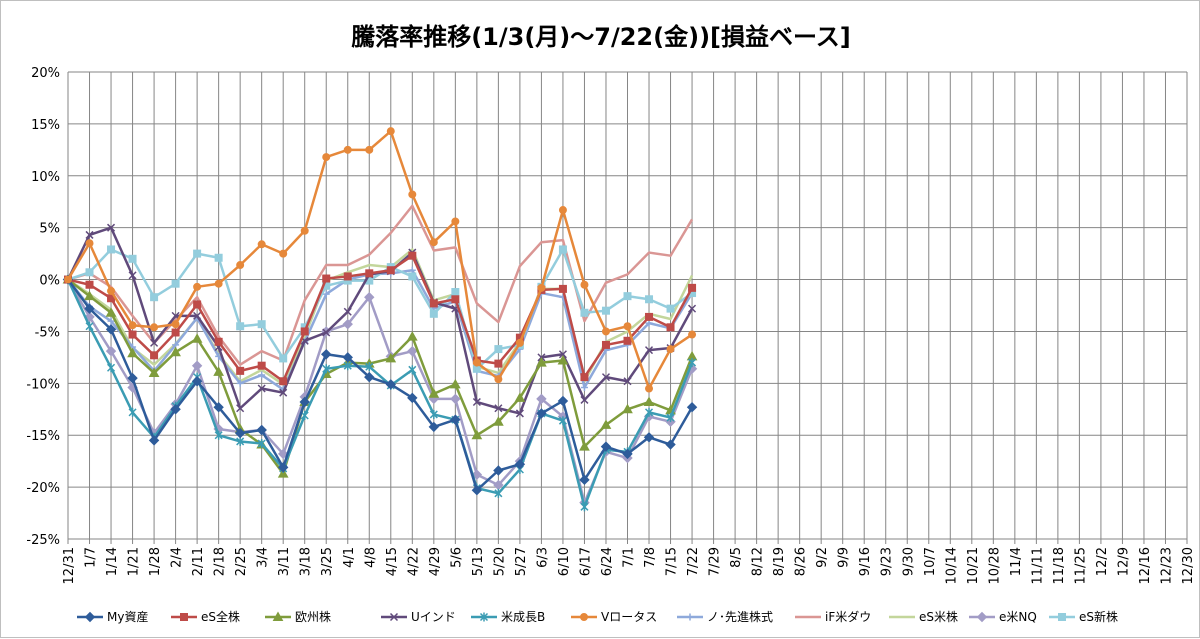 The height and width of the screenshot is (639, 1200). Describe the element at coordinates (241, 561) in the screenshot. I see `x-tick-label: 2/25` at that location.